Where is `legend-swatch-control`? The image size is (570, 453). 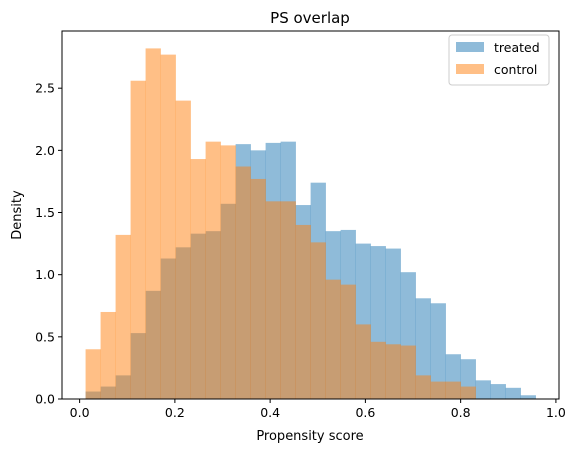 legend-swatch-control is located at coordinates (470, 69).